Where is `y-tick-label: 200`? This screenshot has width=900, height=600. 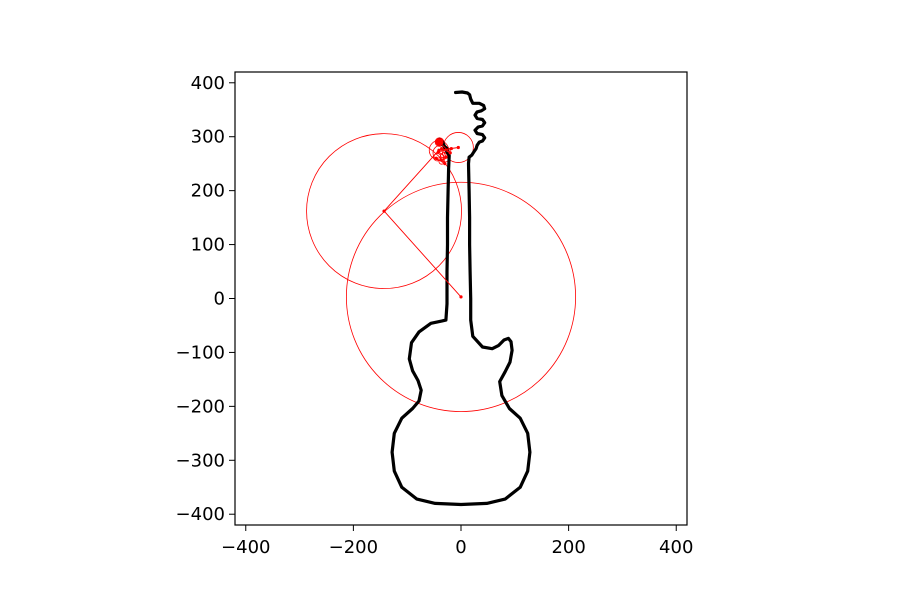 y-tick-label: 200 is located at coordinates (208, 191).